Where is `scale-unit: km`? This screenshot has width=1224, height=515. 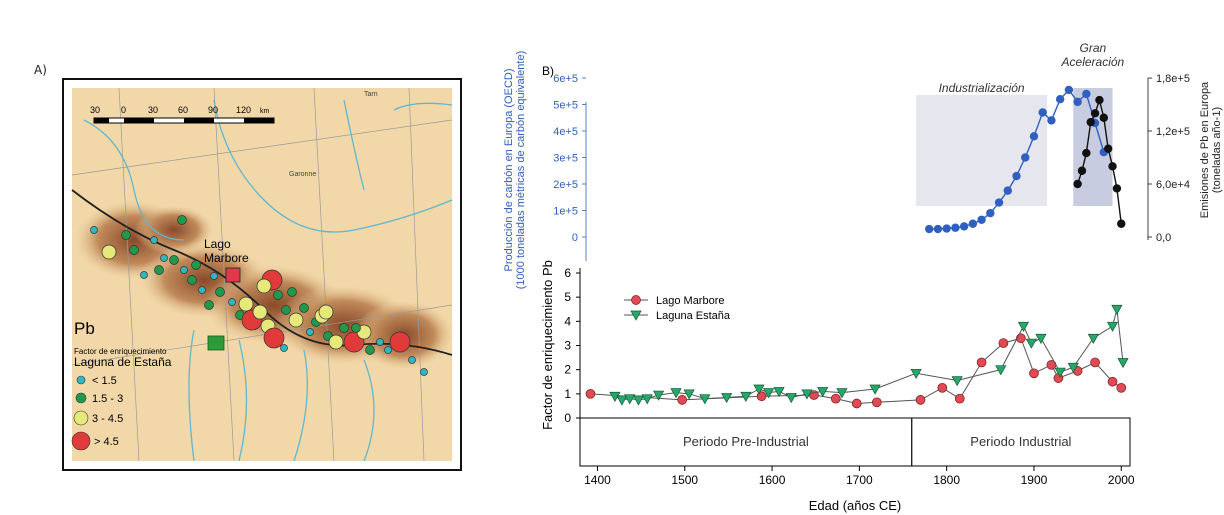 scale-unit: km is located at coordinates (265, 111).